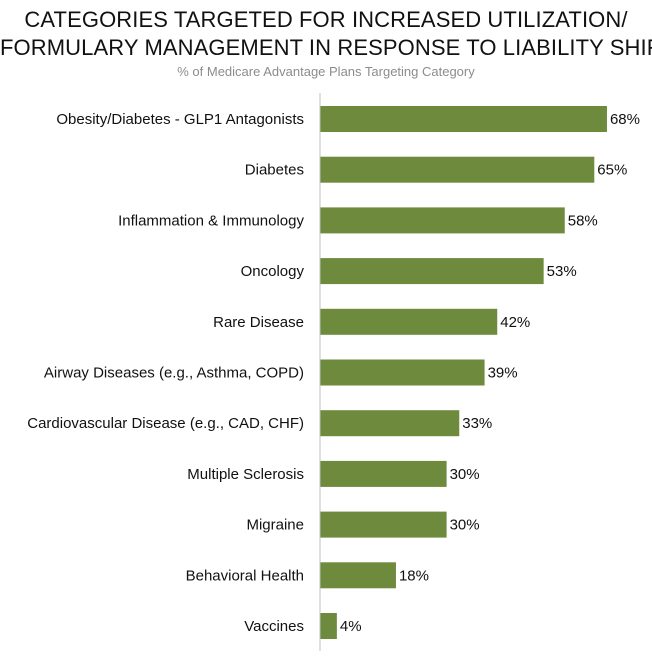 Image resolution: width=652 pixels, height=656 pixels. What do you see at coordinates (245, 575) in the screenshot?
I see `category-label: Behavioral Health` at bounding box center [245, 575].